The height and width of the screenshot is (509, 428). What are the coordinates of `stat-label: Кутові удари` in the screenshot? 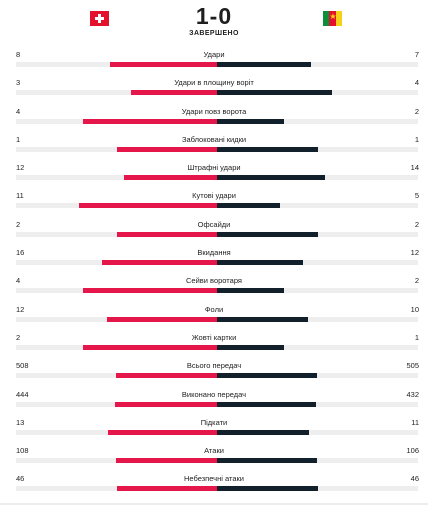 It's located at (214, 196).